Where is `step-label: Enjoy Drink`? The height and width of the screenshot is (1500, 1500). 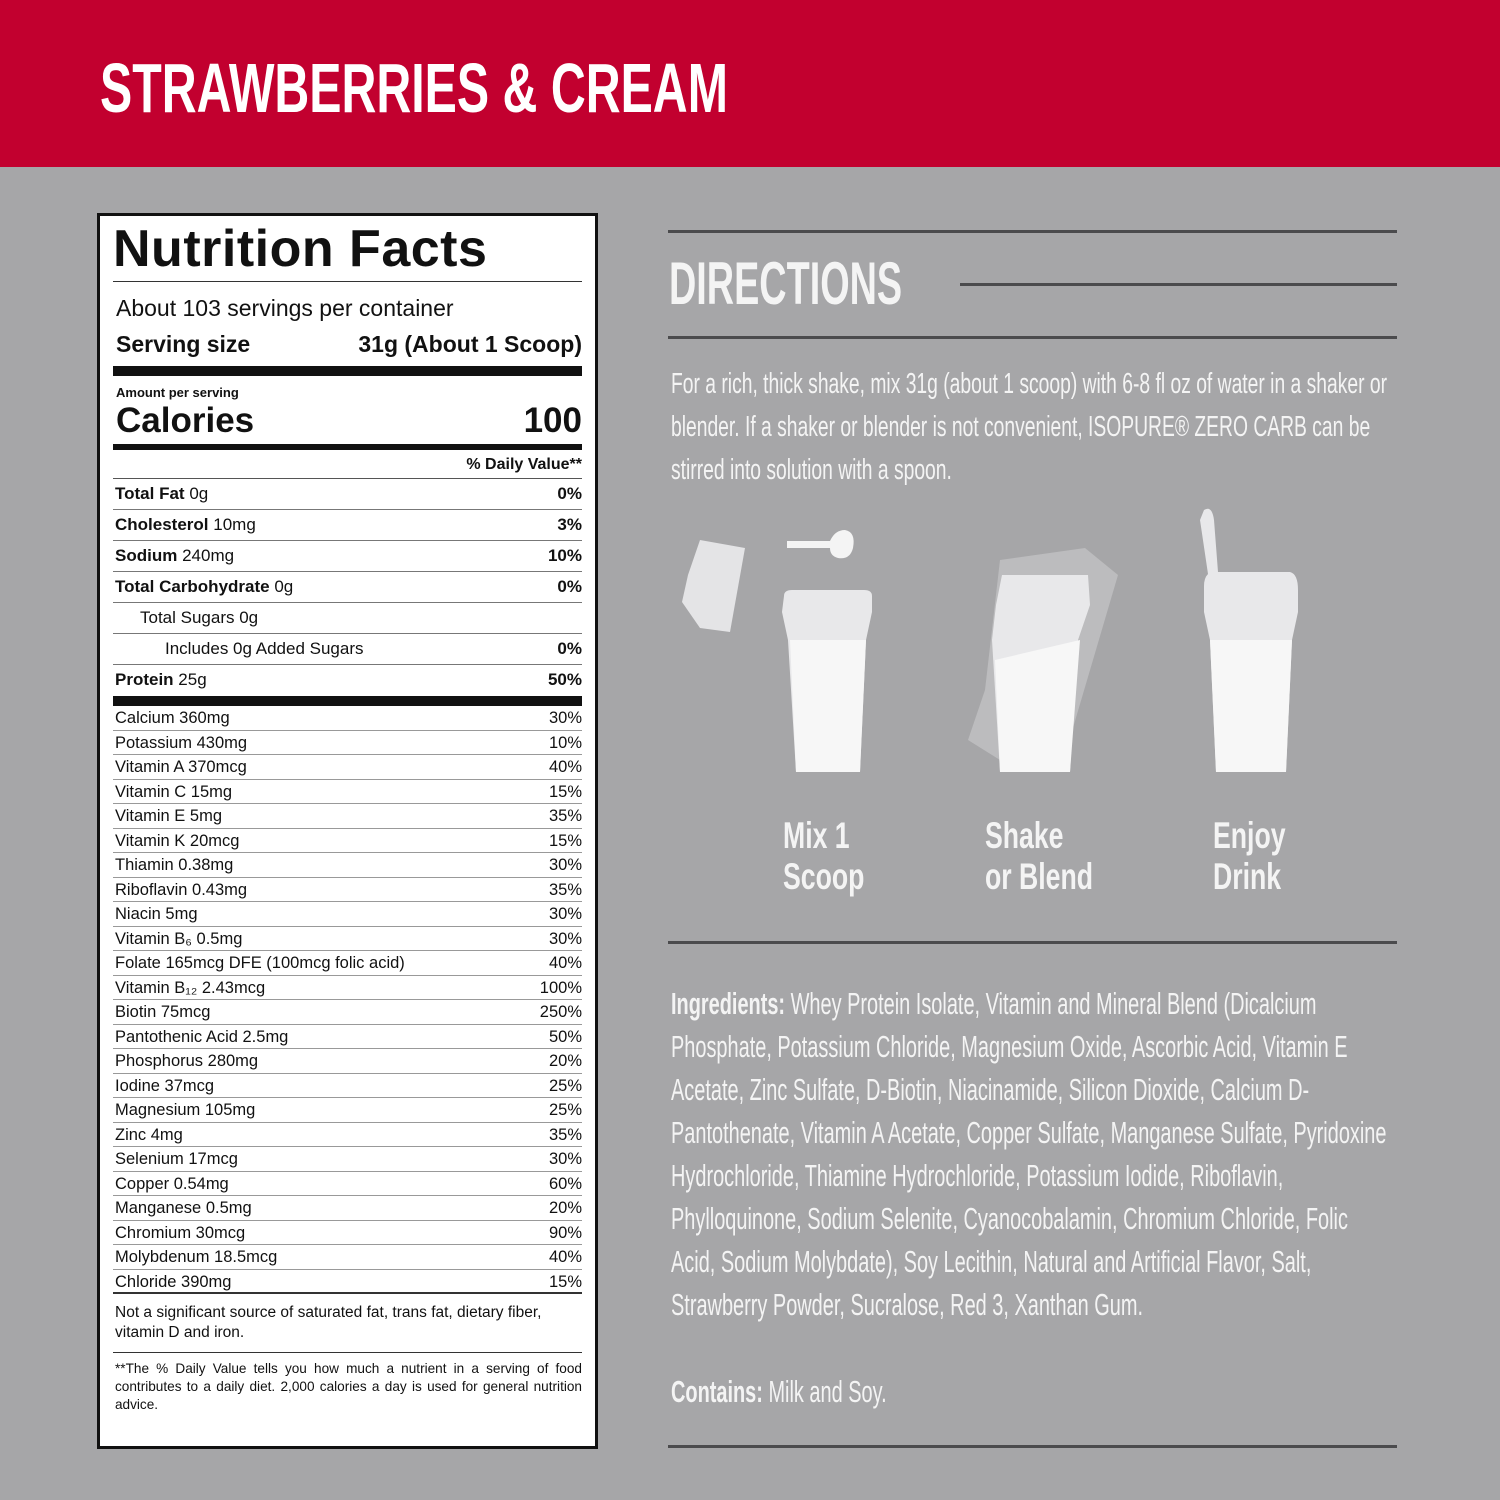 step-label: Enjoy Drink is located at coordinates (1249, 856).